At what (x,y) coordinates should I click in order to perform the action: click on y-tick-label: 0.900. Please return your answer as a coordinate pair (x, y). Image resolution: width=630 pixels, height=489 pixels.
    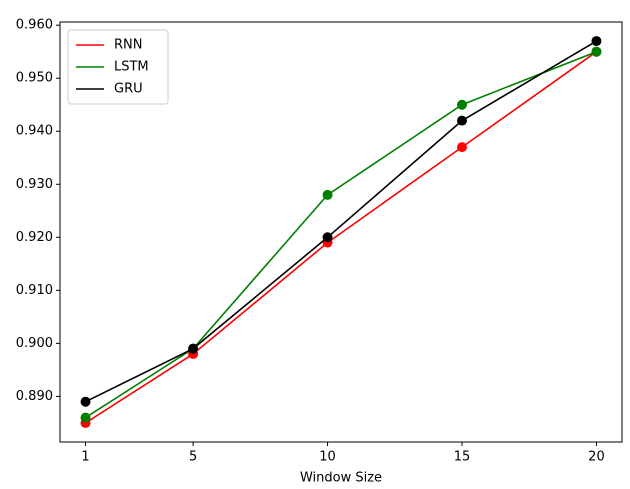
    Looking at the image, I should click on (34, 343).